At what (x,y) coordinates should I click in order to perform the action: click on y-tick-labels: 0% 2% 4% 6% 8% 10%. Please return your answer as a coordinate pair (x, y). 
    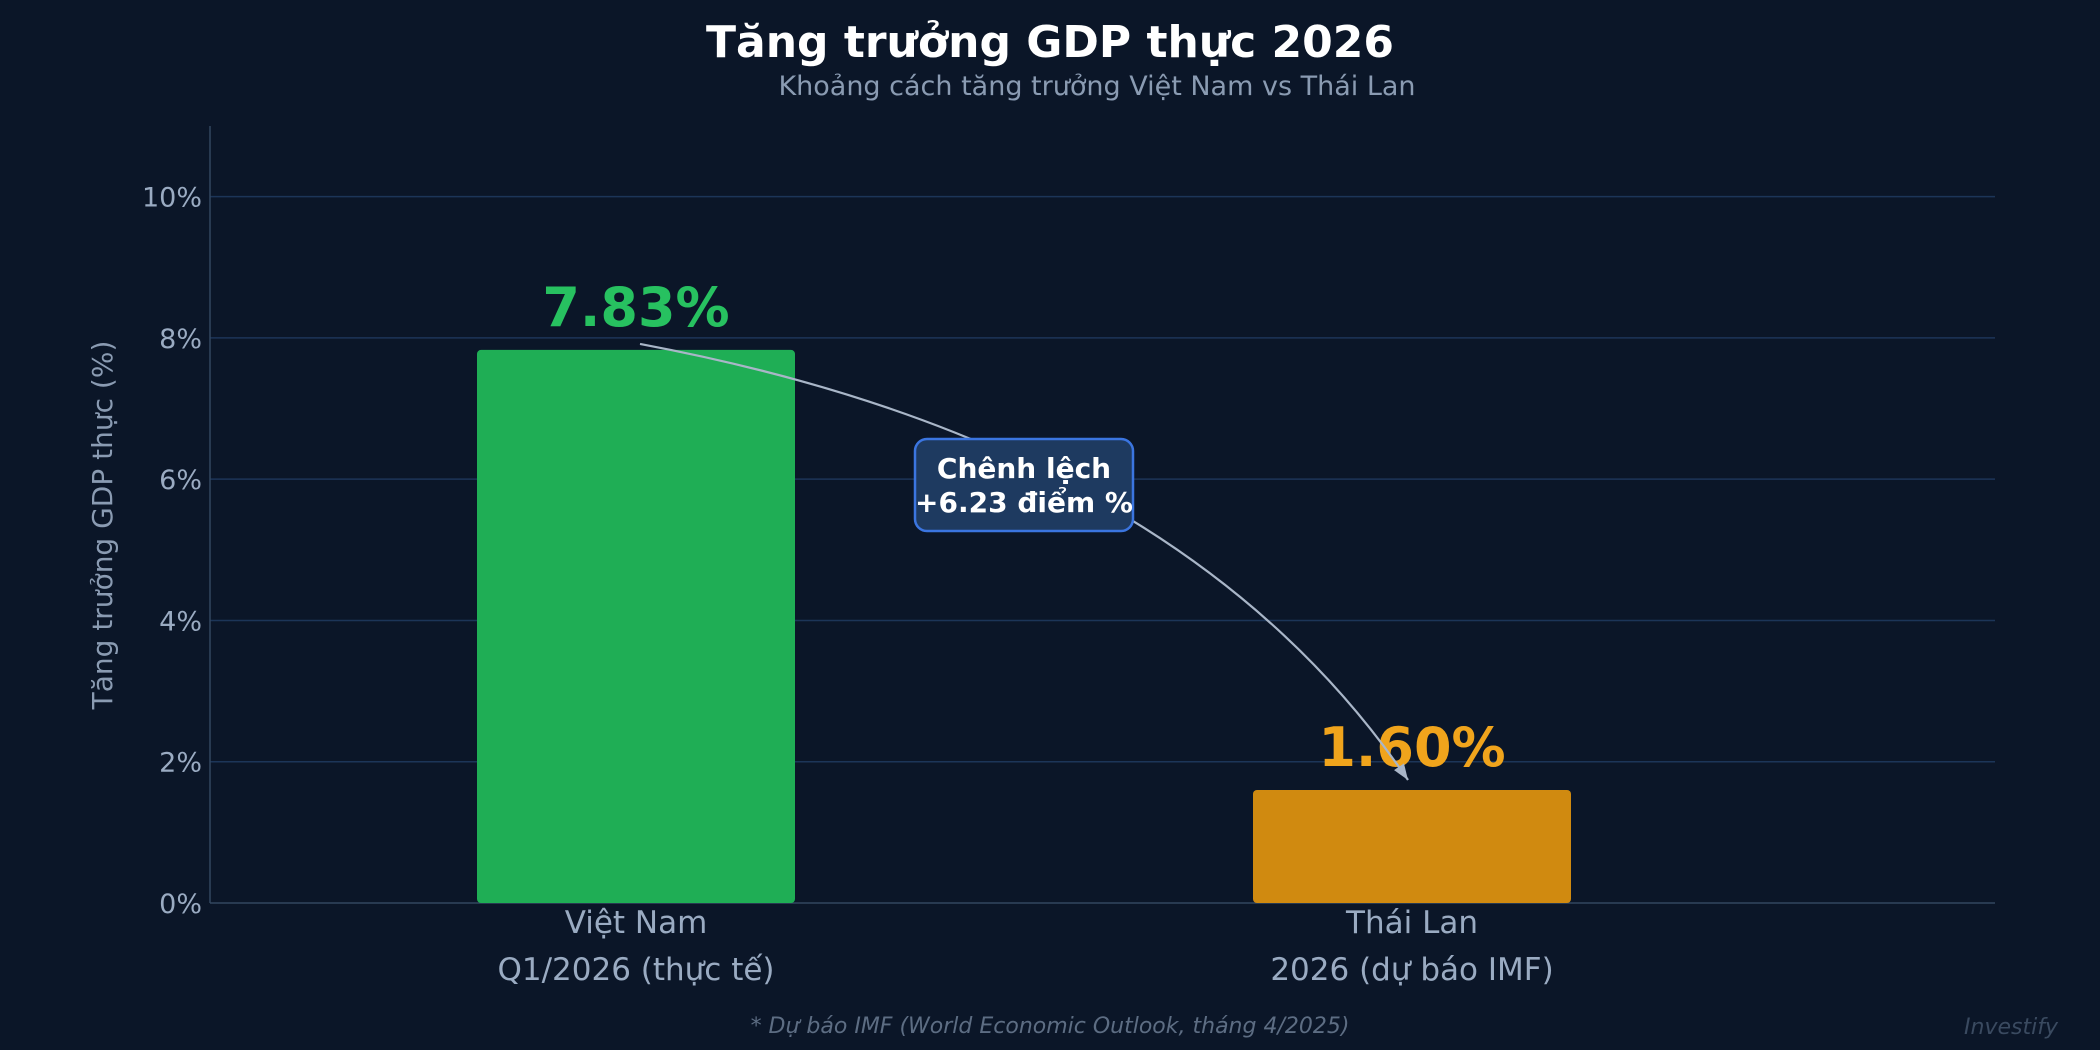
    Looking at the image, I should click on (172, 551).